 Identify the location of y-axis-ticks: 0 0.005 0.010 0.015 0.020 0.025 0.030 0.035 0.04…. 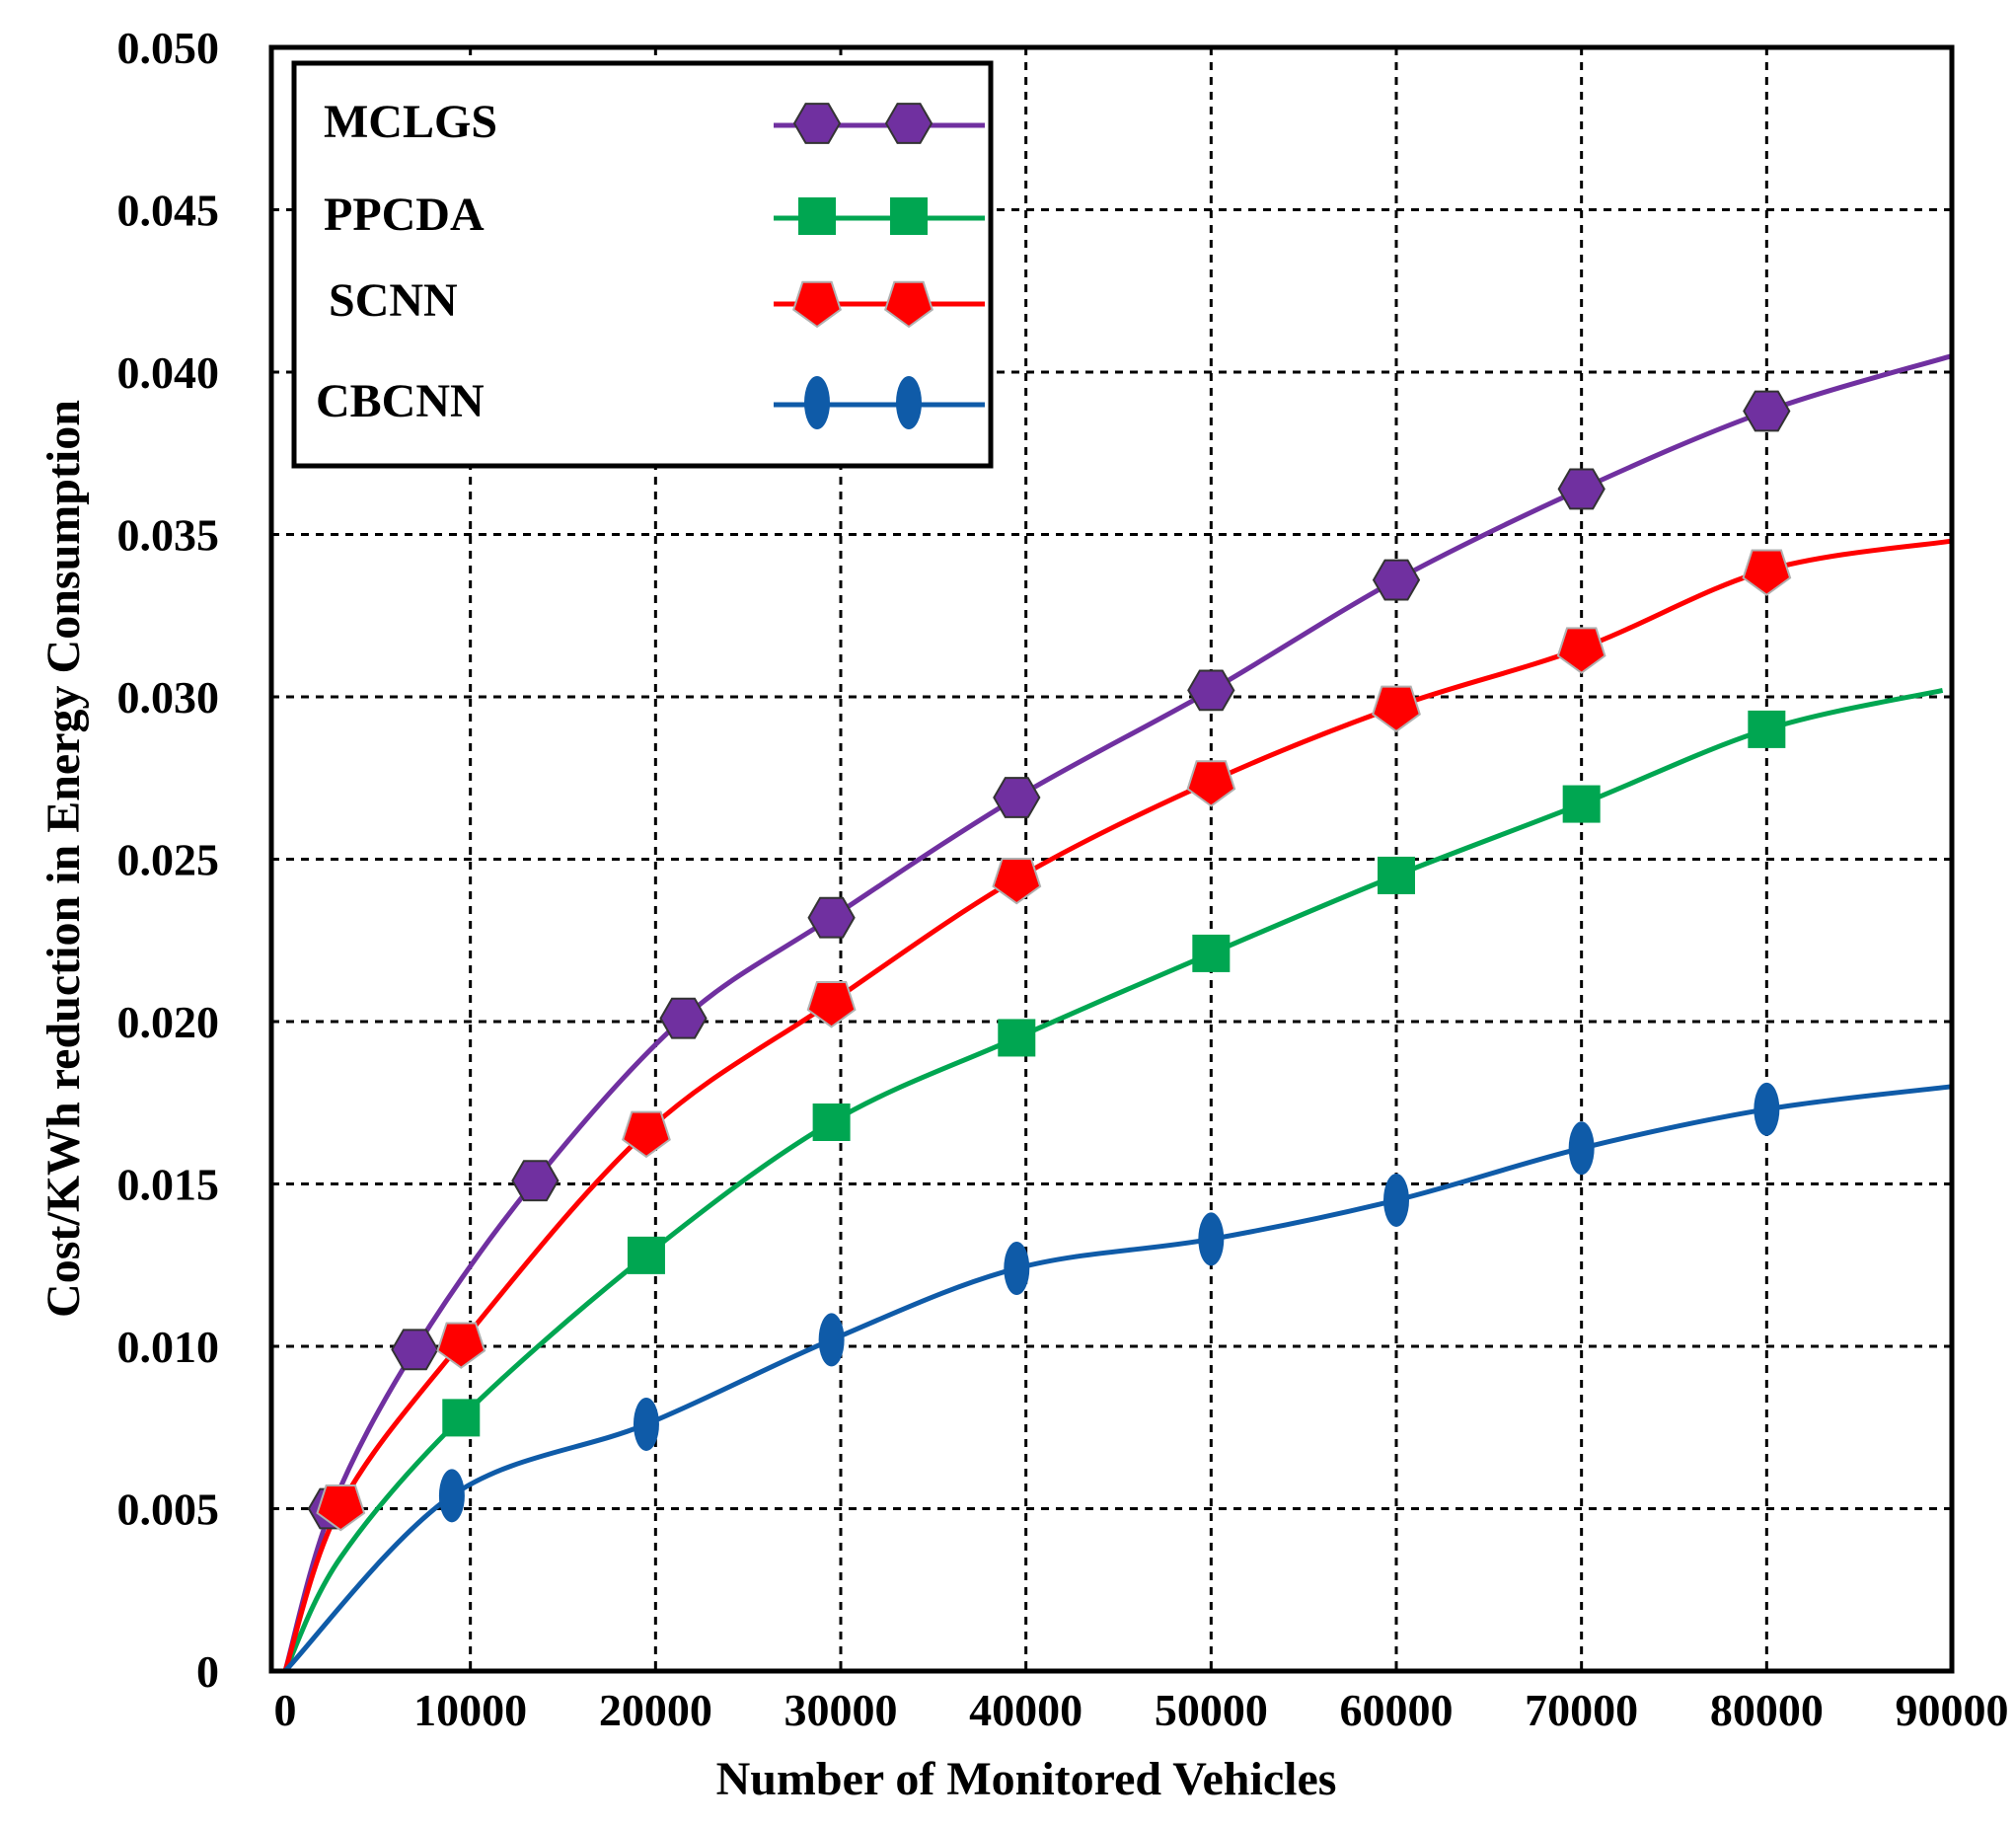
(169, 860).